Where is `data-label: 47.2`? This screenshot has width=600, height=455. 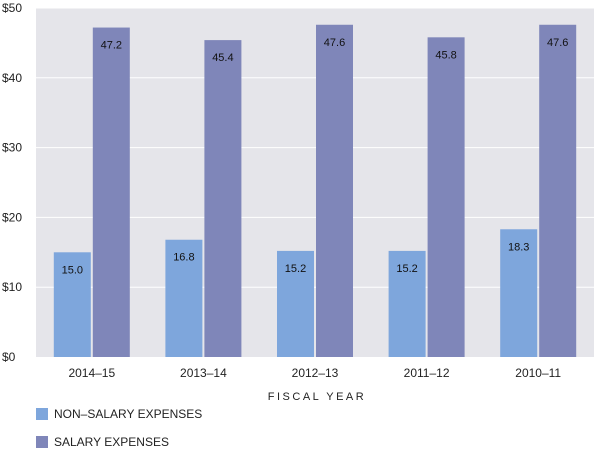 data-label: 47.2 is located at coordinates (111, 46).